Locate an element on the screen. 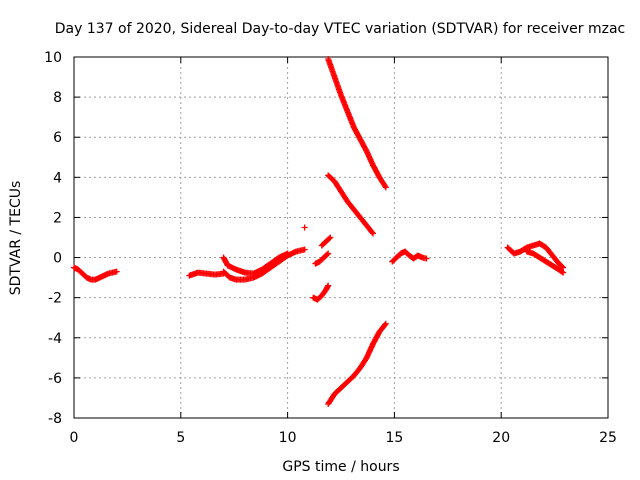  y-tick-label: -4 is located at coordinates (55, 339).